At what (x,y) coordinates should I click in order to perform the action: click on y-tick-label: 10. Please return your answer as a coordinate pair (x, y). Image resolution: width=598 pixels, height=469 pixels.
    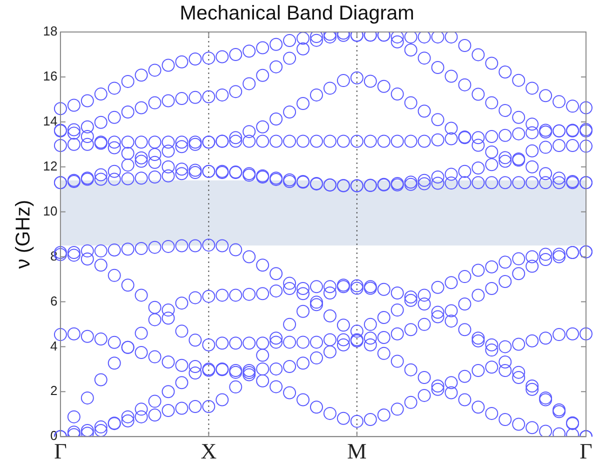
    Looking at the image, I should click on (50, 210).